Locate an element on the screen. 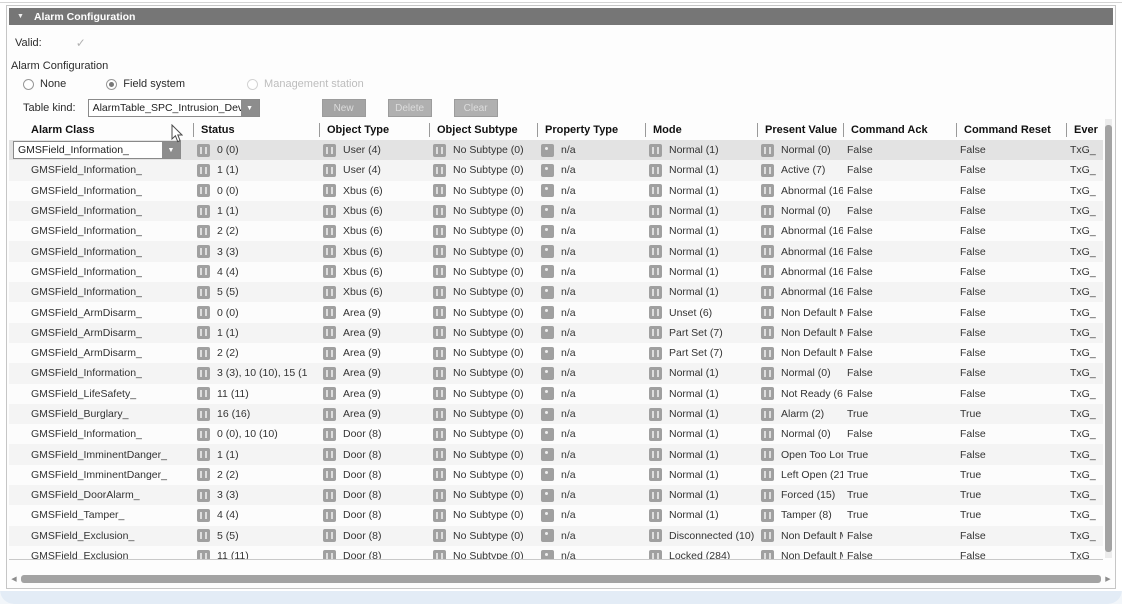 Image resolution: width=1122 pixels, height=604 pixels. column-header-object-type: Object Type is located at coordinates (374, 129).